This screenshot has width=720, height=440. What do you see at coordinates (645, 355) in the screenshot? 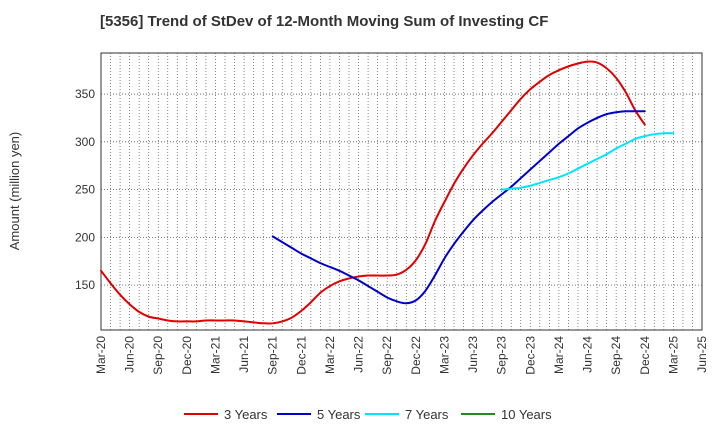
I see `x-tick-label: Dec-24` at bounding box center [645, 355].